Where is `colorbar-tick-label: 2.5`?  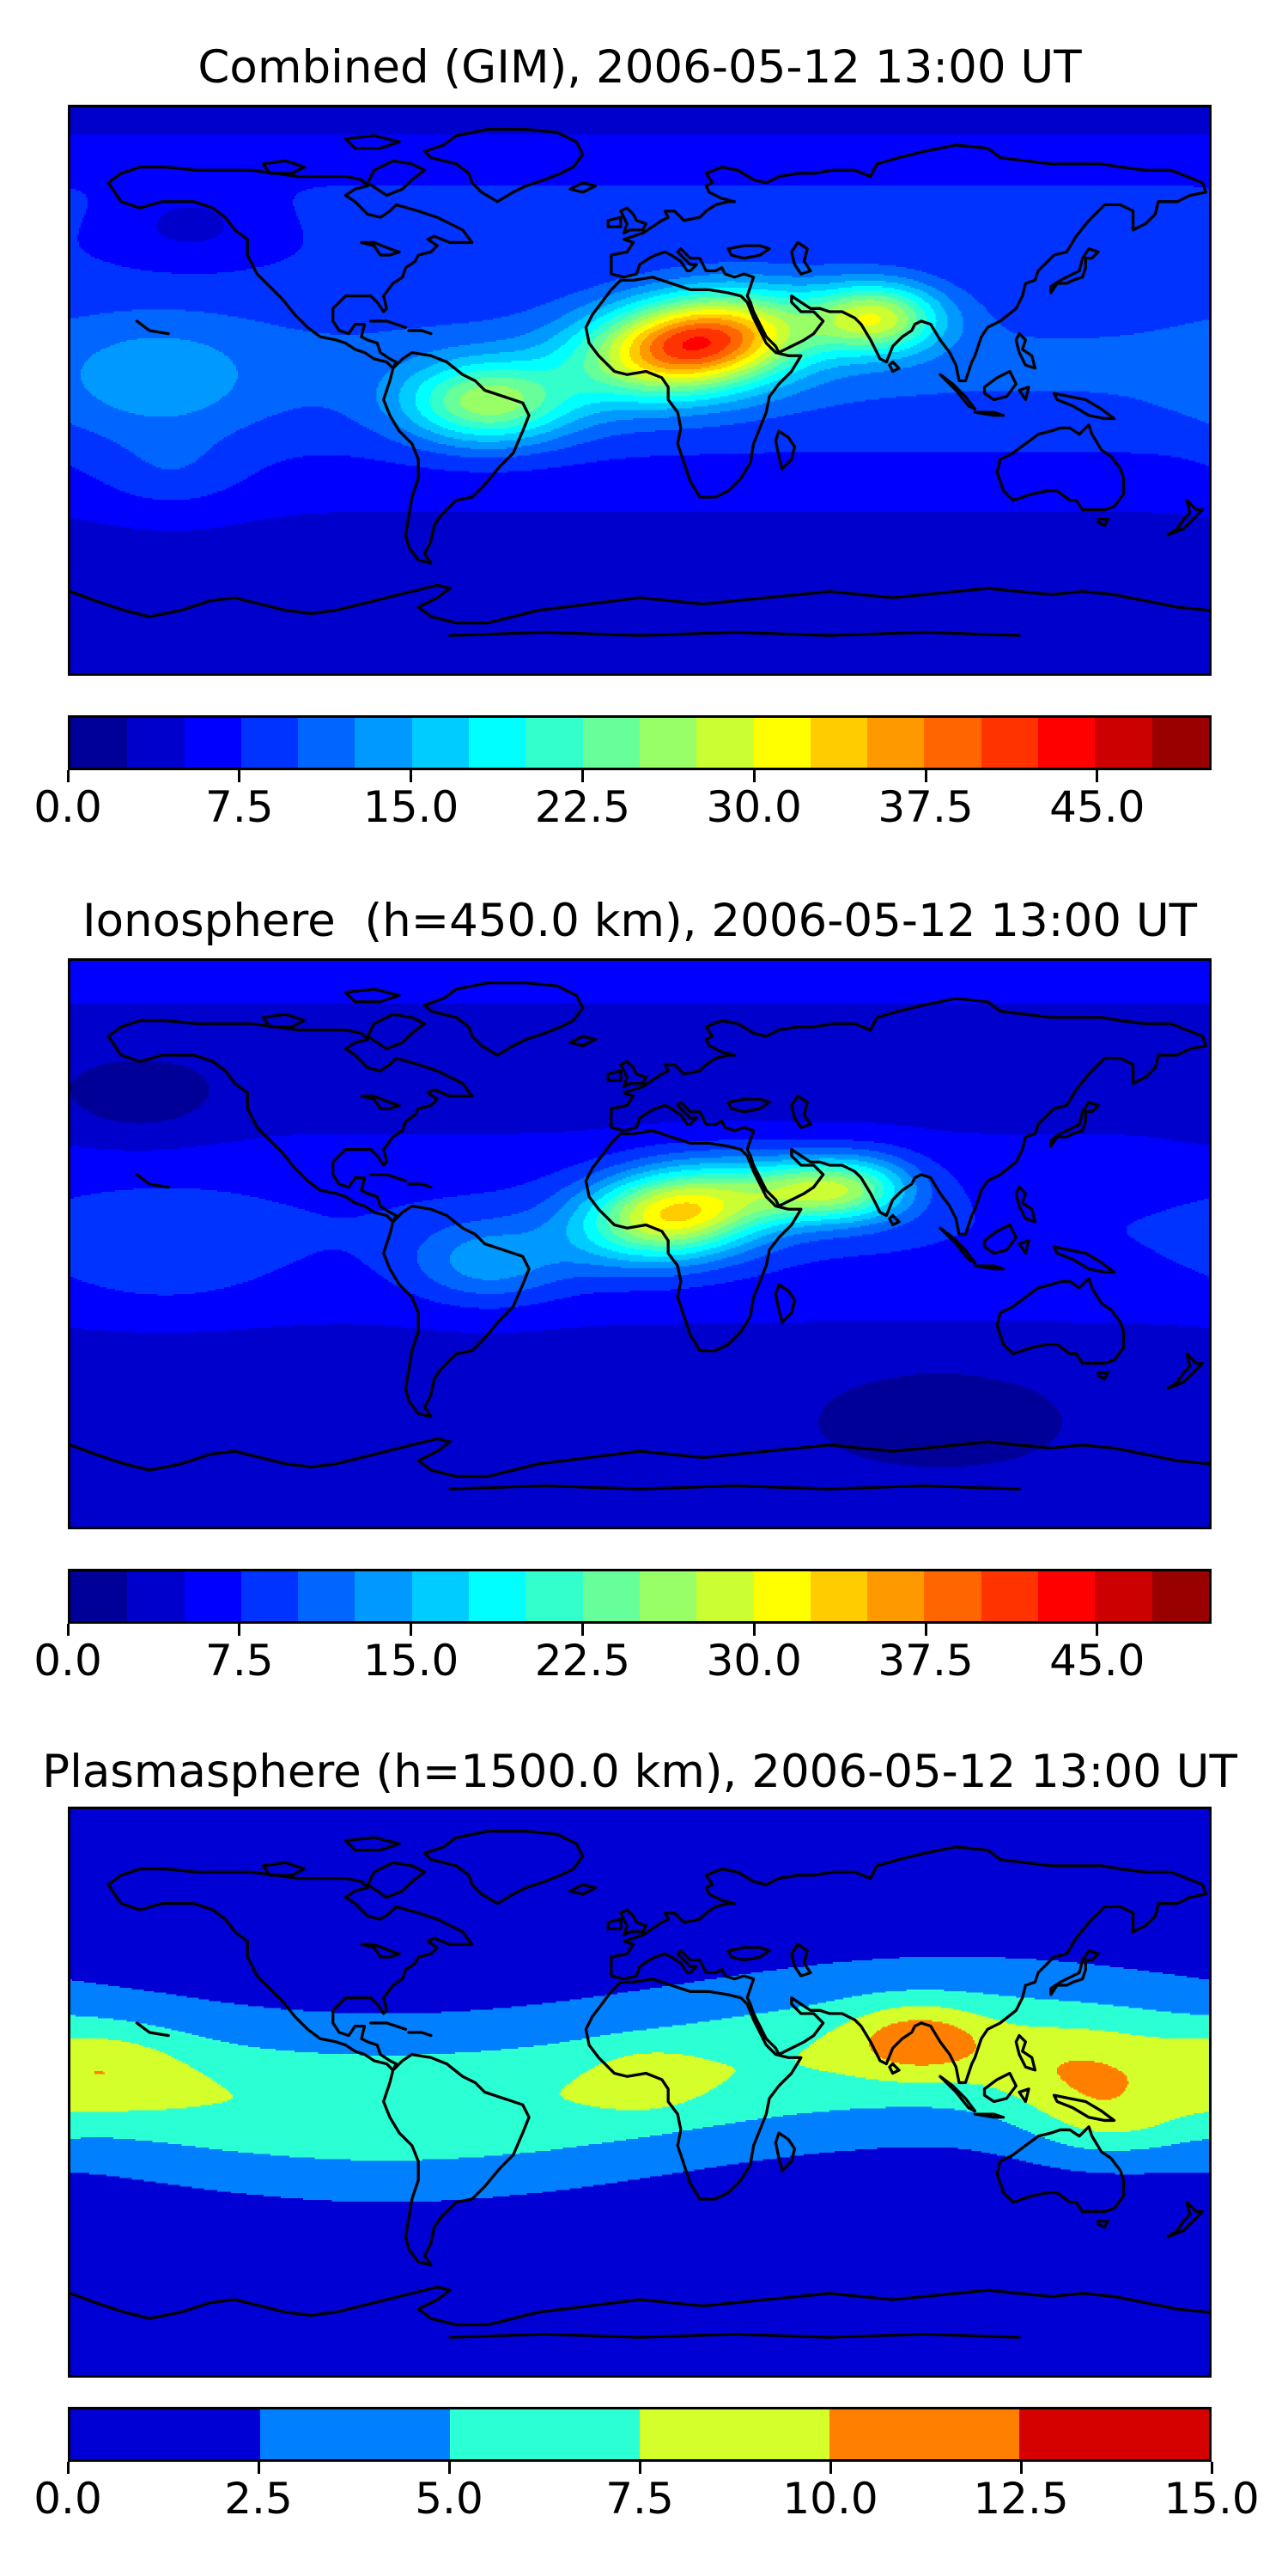
colorbar-tick-label: 2.5 is located at coordinates (258, 2499).